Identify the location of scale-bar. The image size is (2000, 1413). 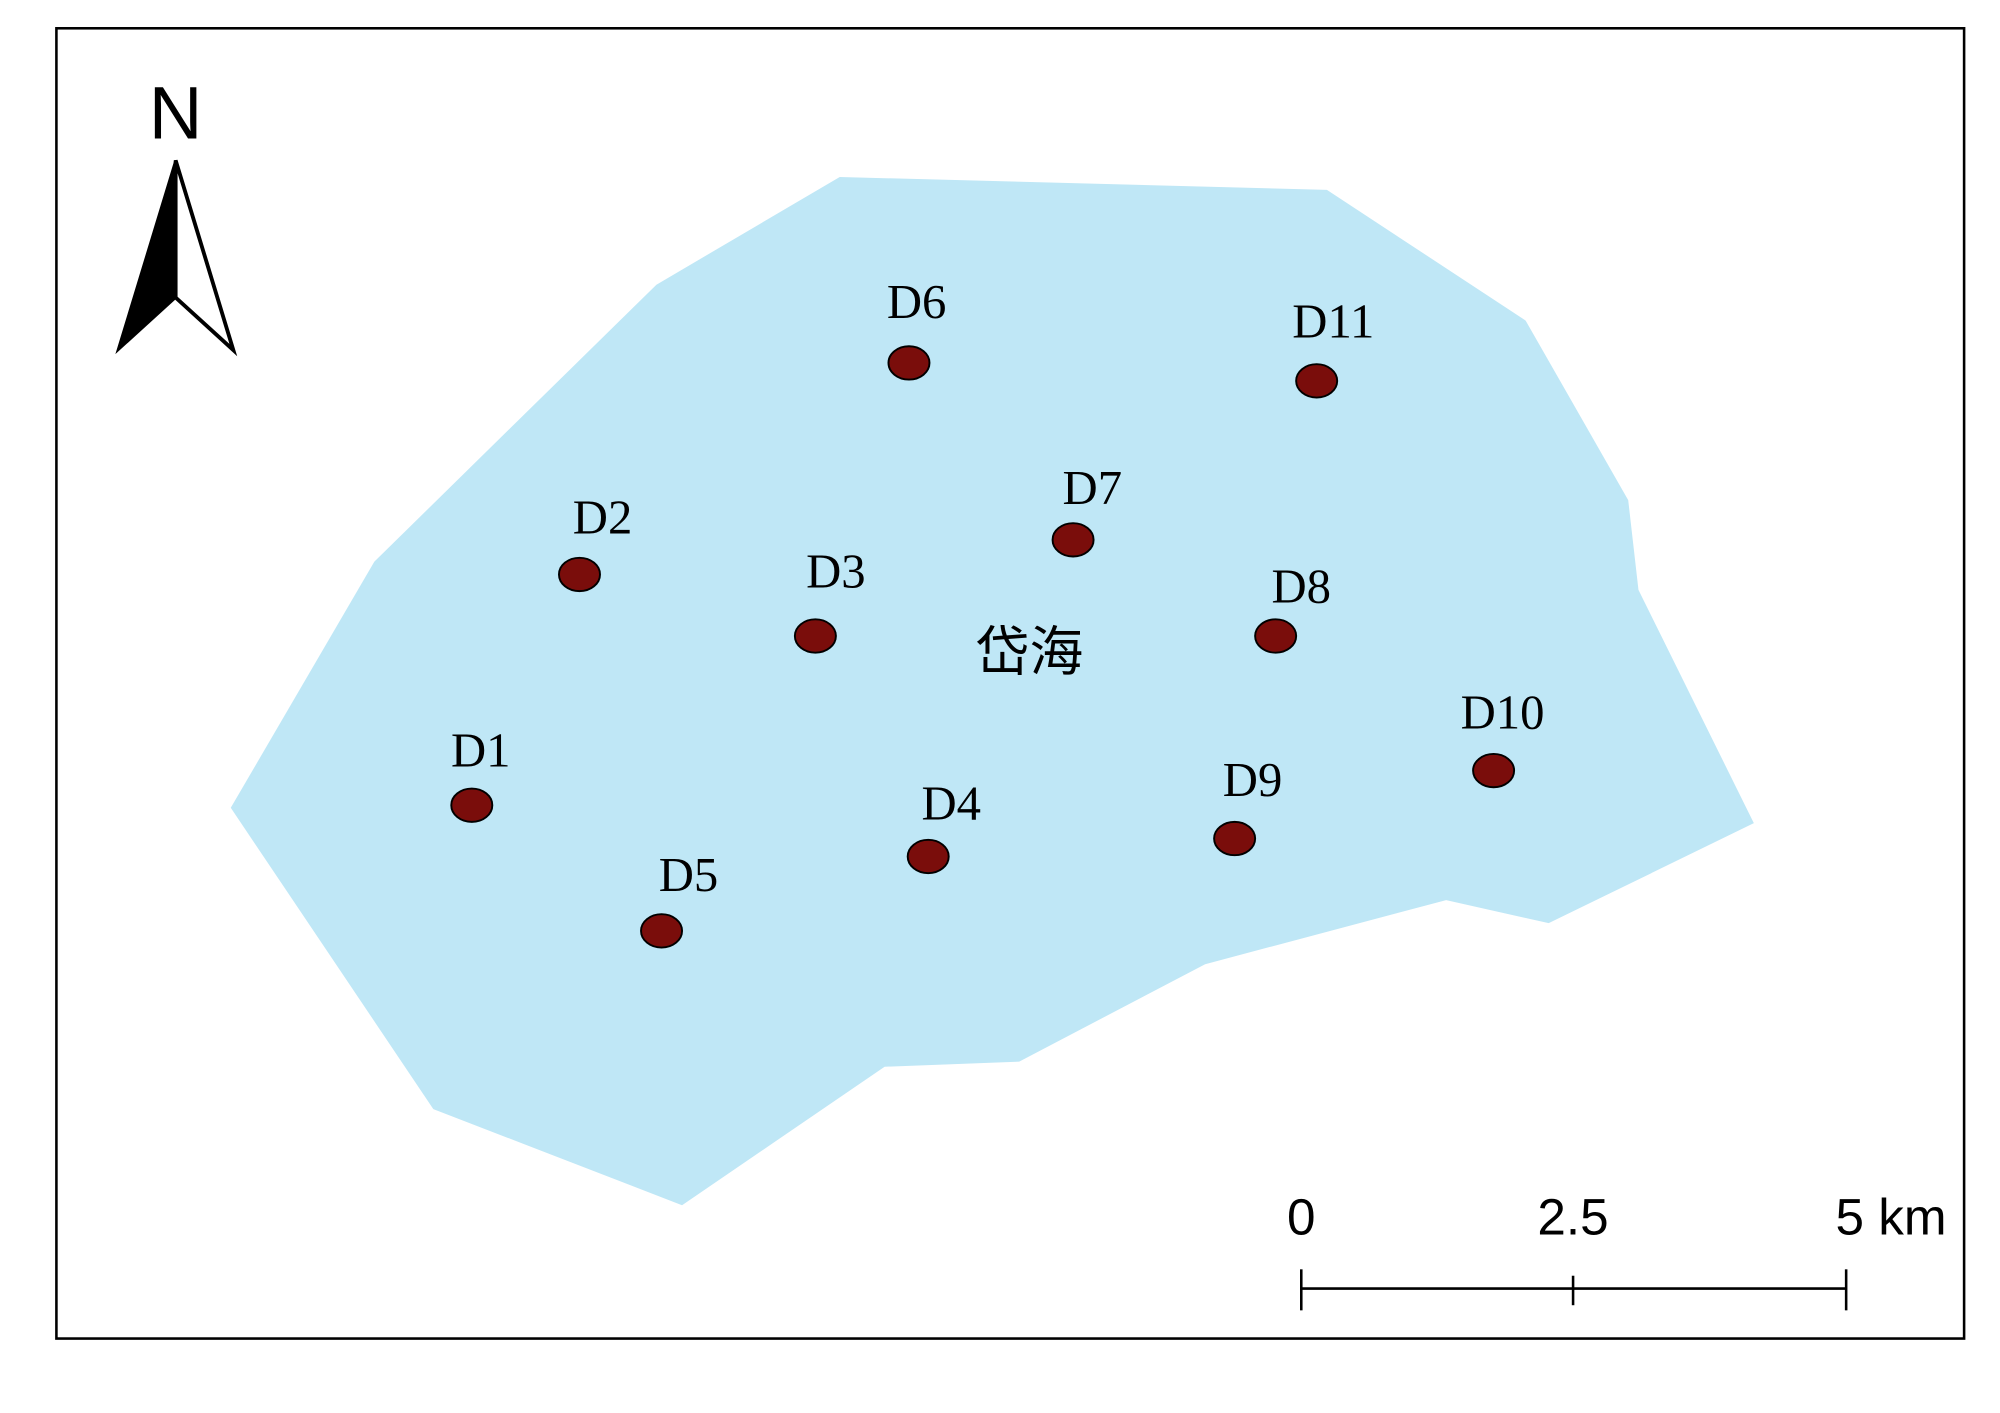
(1574, 1290).